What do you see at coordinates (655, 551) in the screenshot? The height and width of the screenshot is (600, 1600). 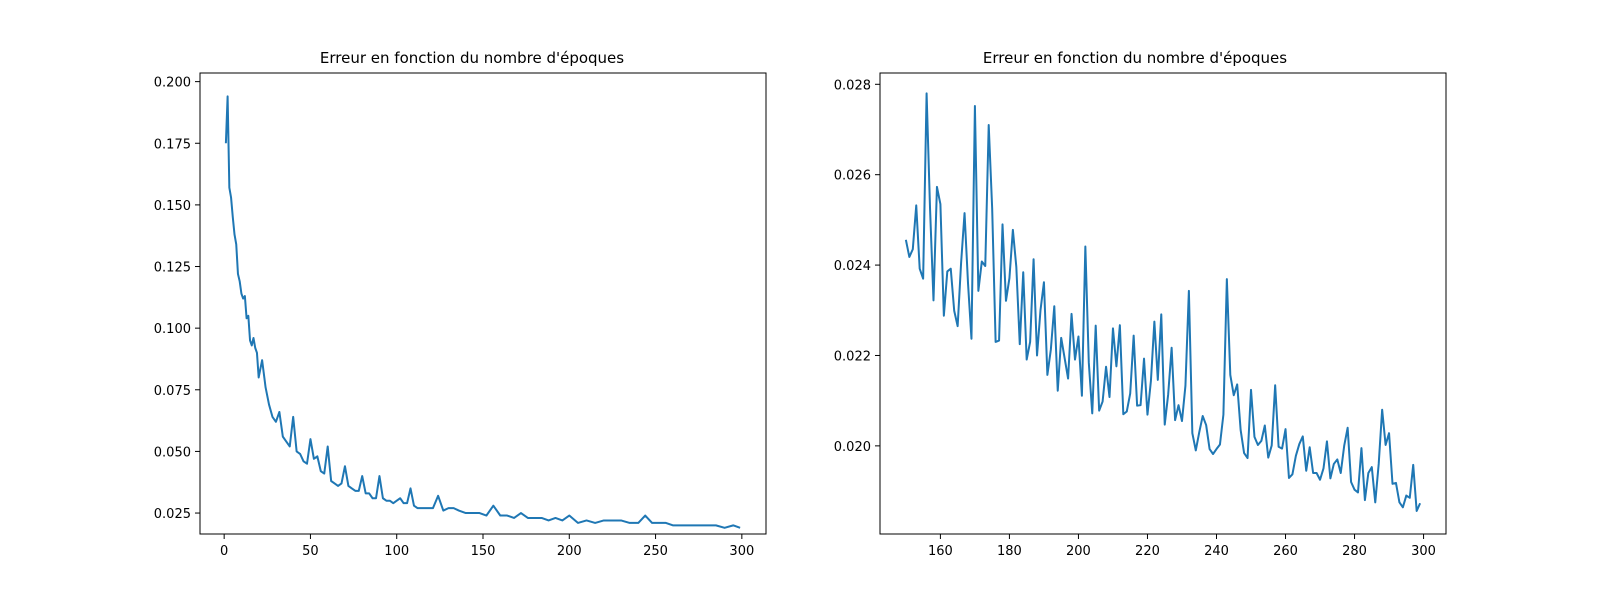 I see `left-x-tick-label: 250` at bounding box center [655, 551].